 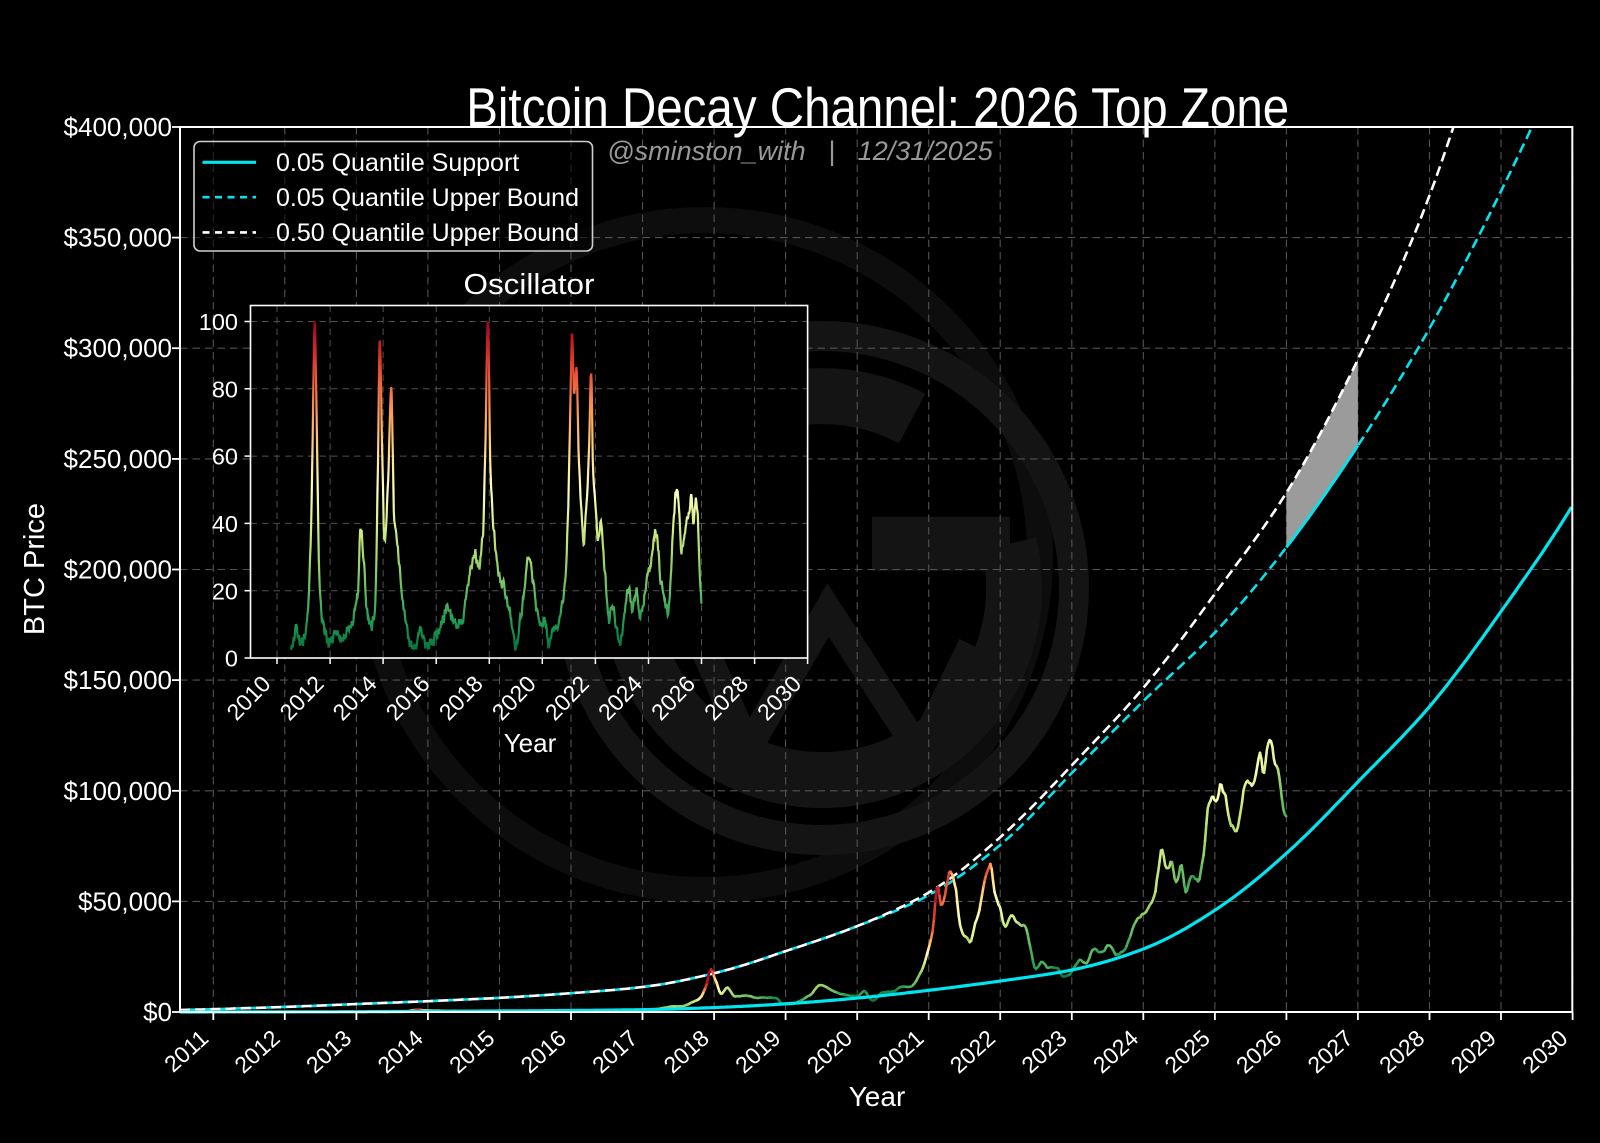 What do you see at coordinates (118, 127) in the screenshot?
I see `svg-text: $400,000` at bounding box center [118, 127].